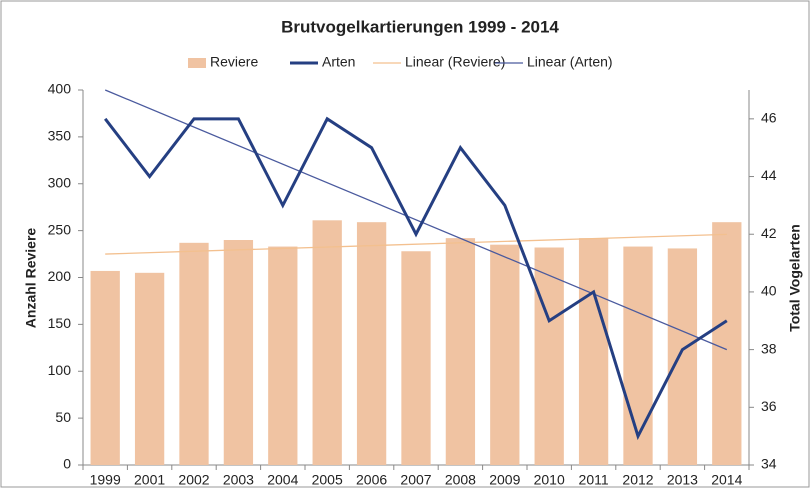 The height and width of the screenshot is (490, 812). What do you see at coordinates (769, 348) in the screenshot?
I see `y2-tick-label: 38` at bounding box center [769, 348].